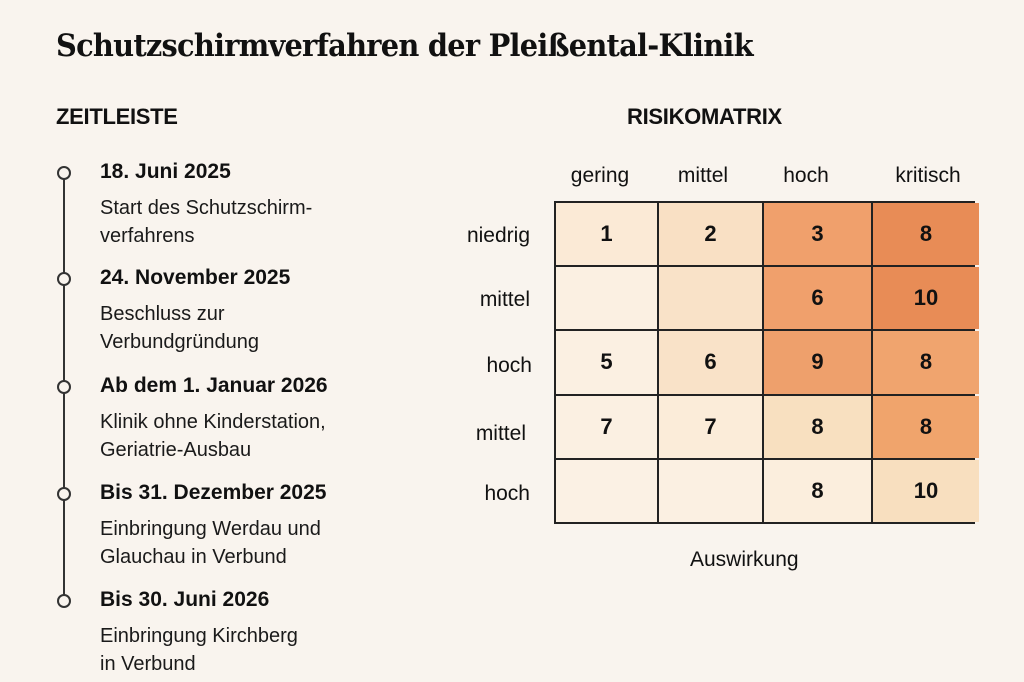 The image size is (1024, 682). I want to click on column-label: kritisch, so click(928, 175).